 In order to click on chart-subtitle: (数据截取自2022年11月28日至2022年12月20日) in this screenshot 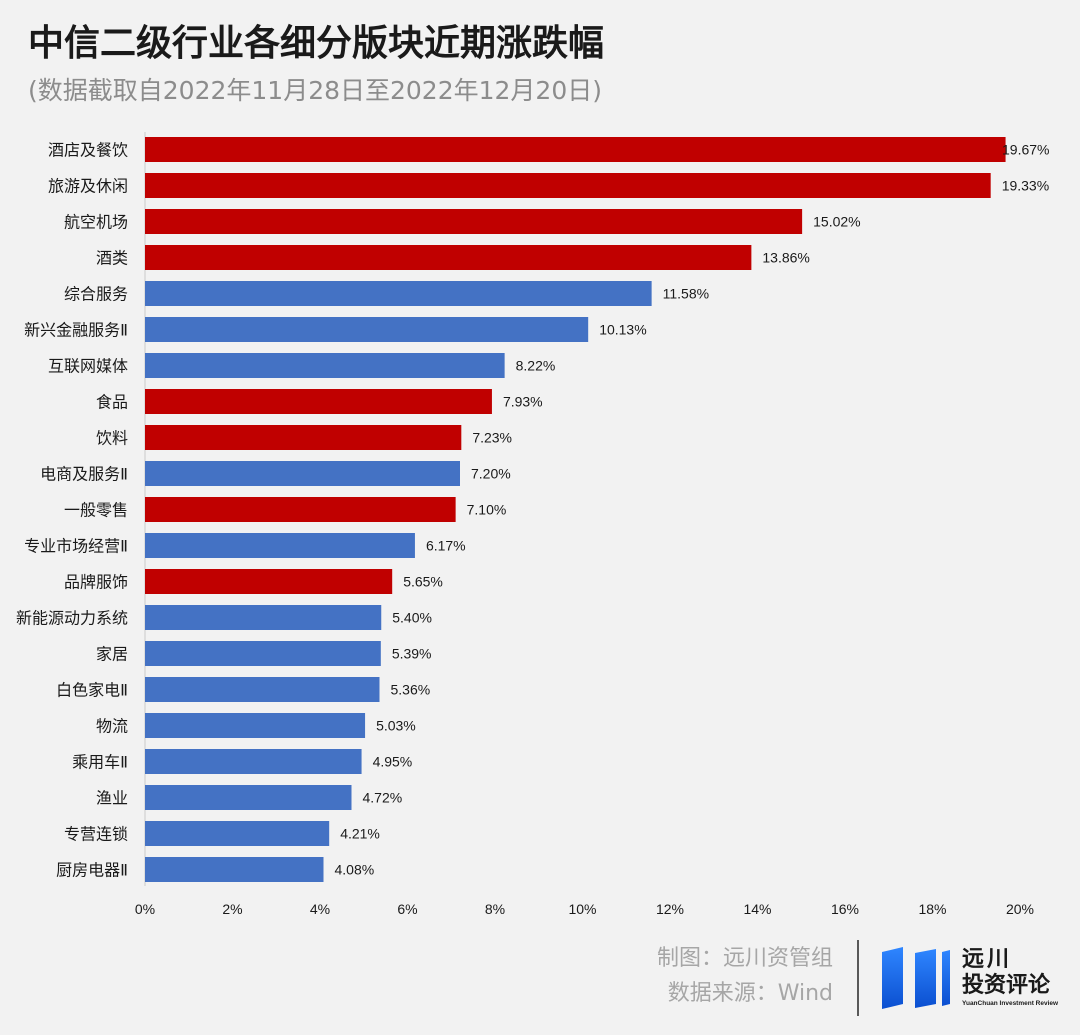, I will do `click(315, 90)`.